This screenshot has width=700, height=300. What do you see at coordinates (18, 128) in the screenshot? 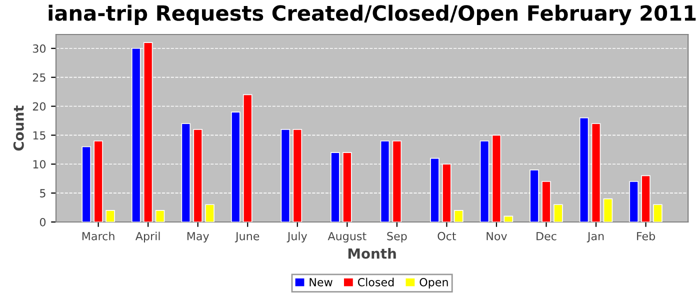
I see `y-axis-title: Count` at bounding box center [18, 128].